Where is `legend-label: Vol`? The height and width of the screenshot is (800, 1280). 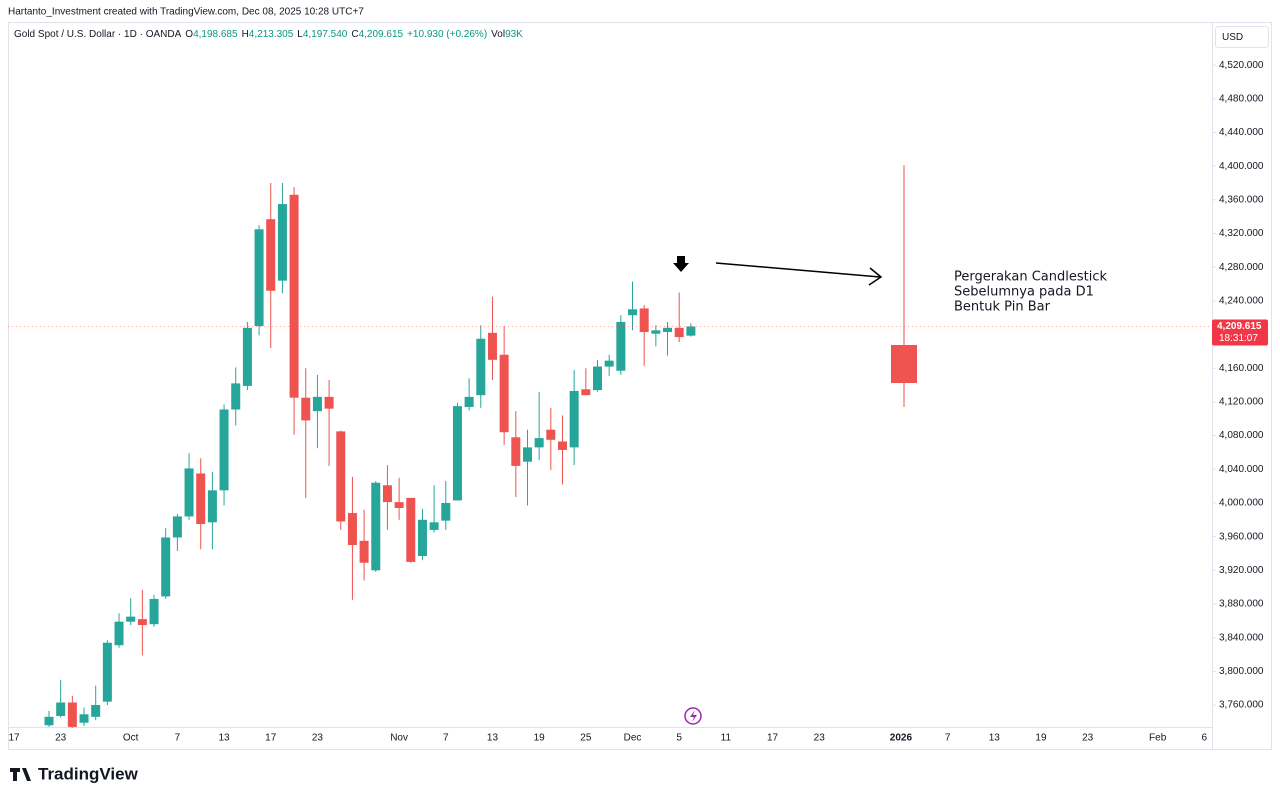 legend-label: Vol is located at coordinates (498, 34).